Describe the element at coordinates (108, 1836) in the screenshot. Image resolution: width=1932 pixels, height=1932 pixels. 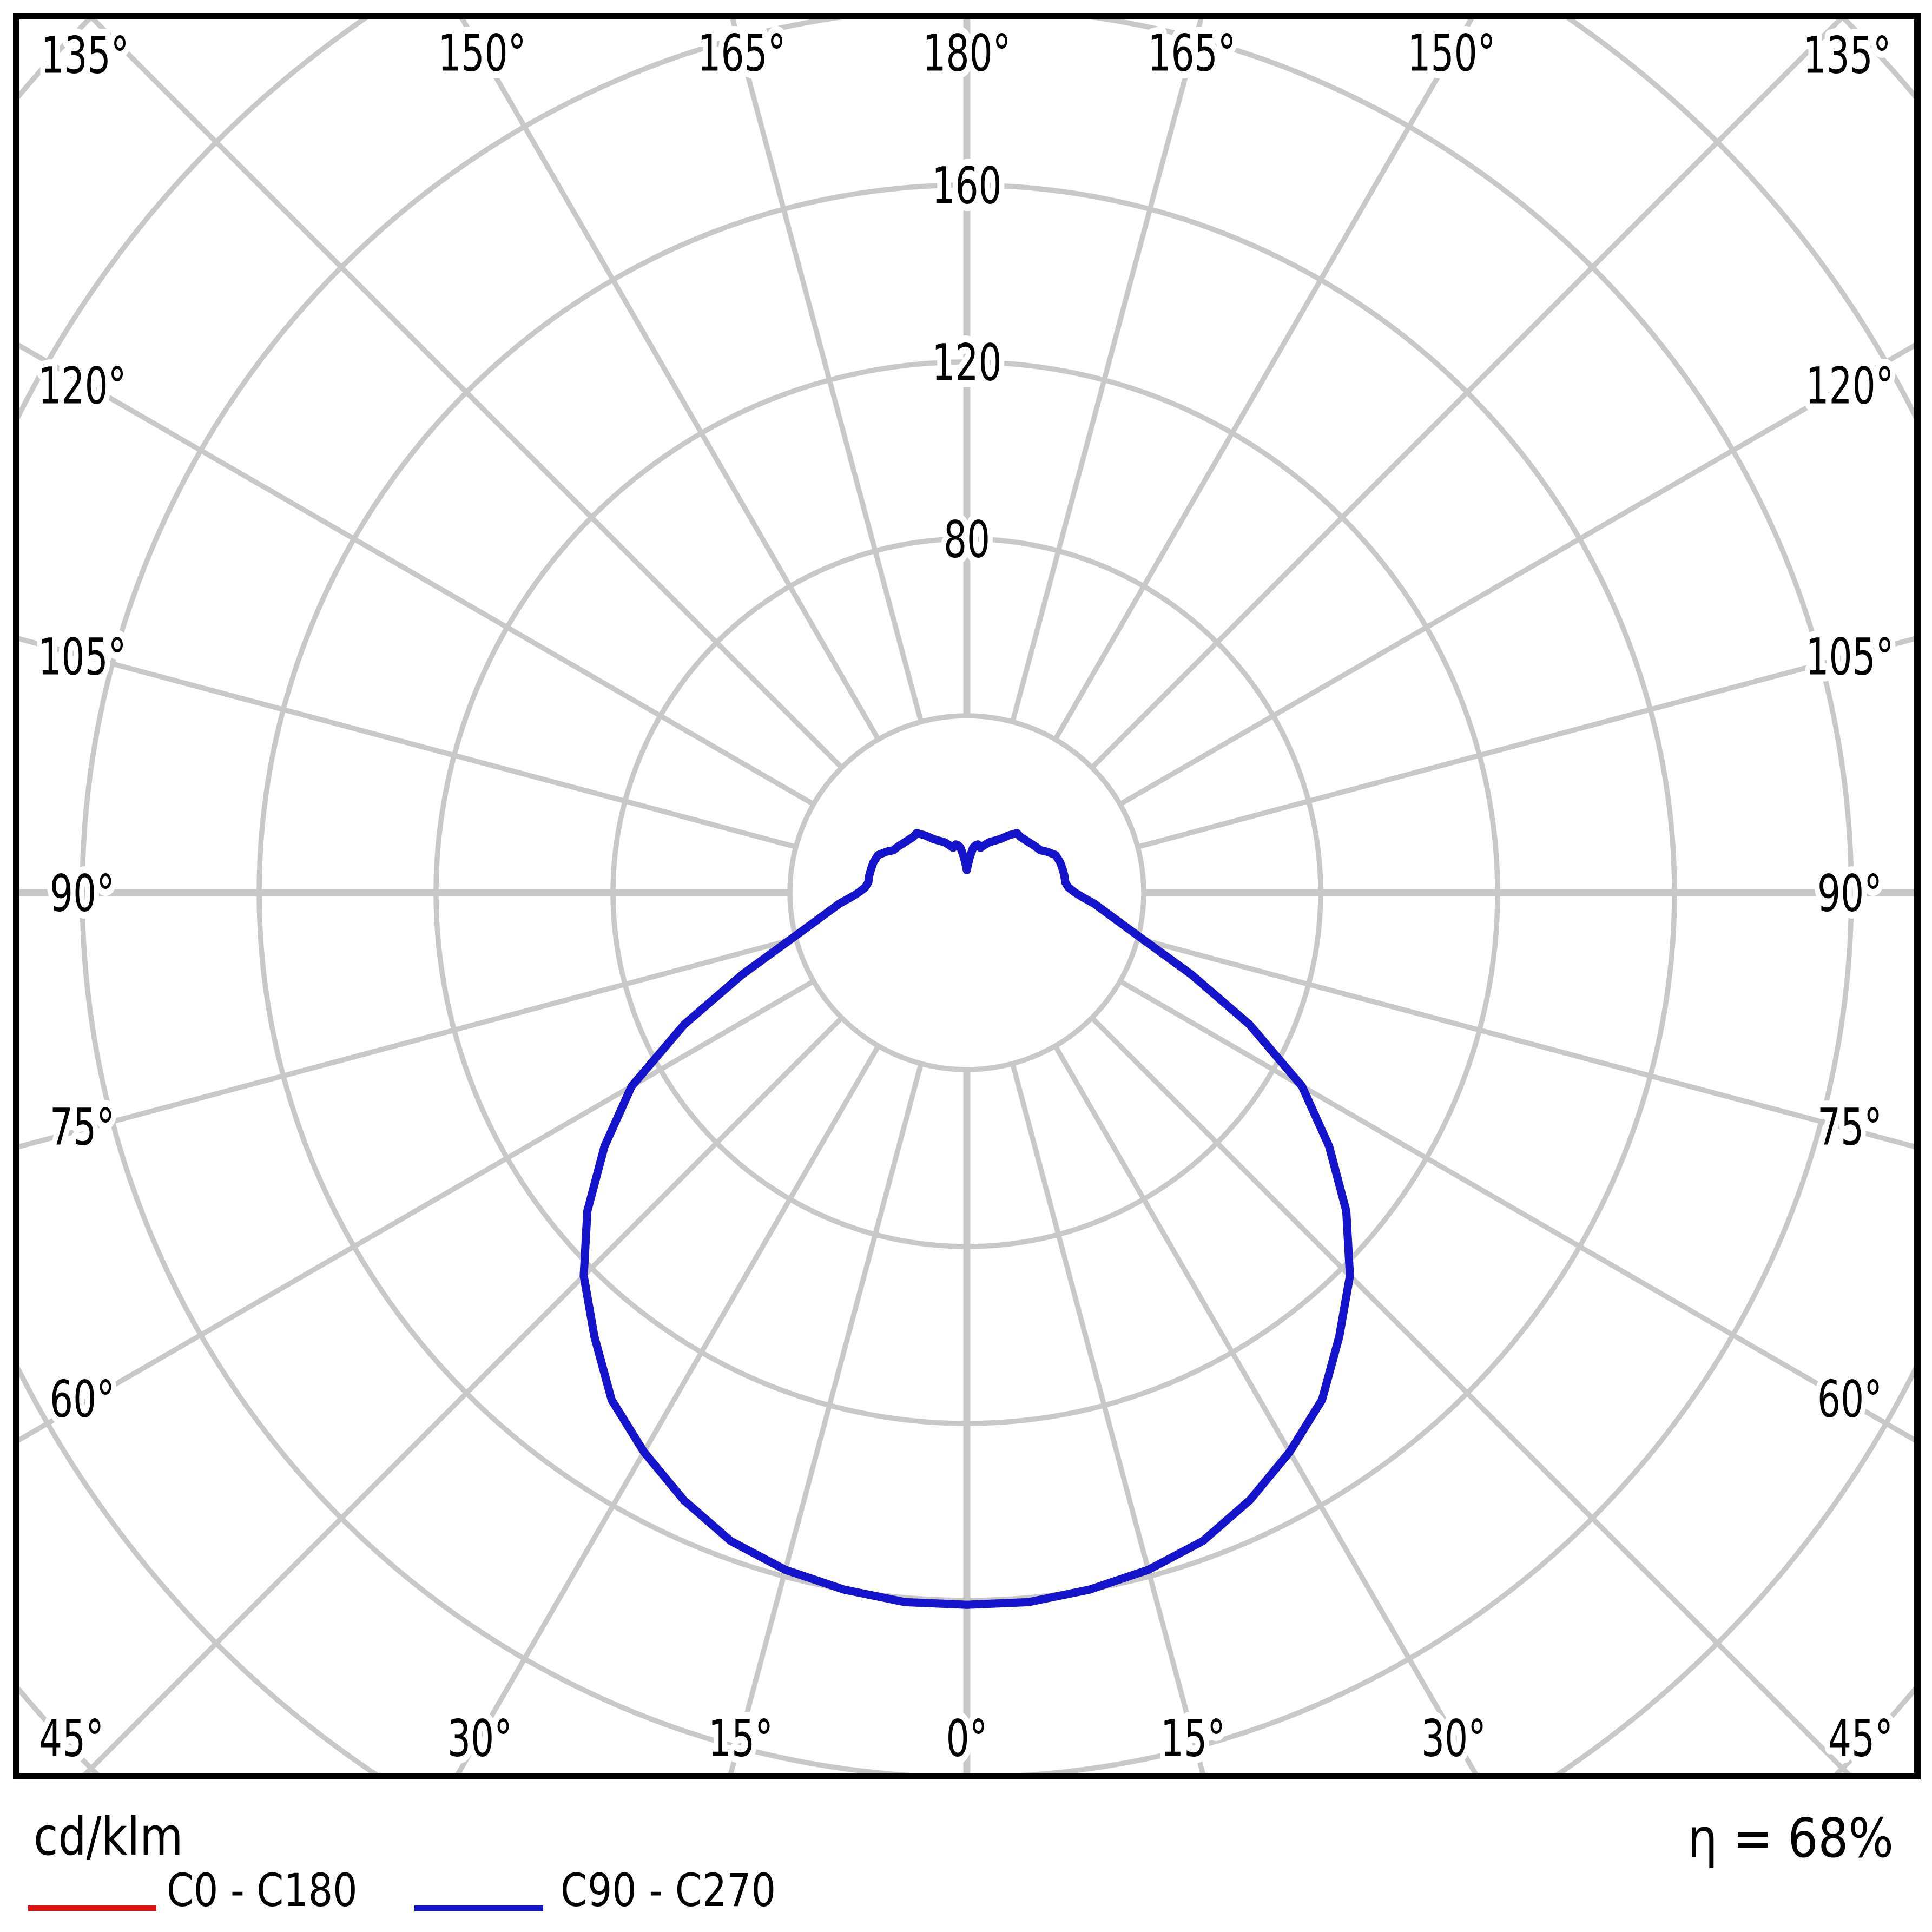
I see `unit-label: cd/klm` at that location.